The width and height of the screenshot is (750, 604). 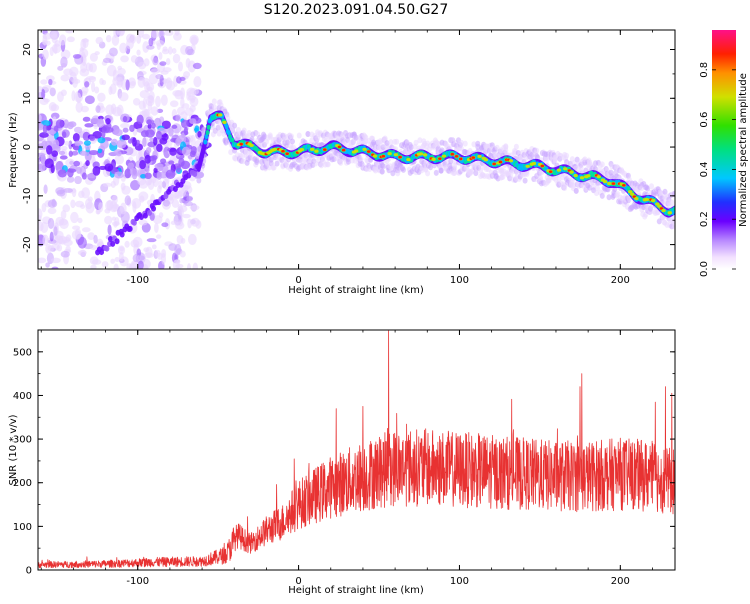 I want to click on snr-y-tick-label: 300, so click(x=22, y=440).